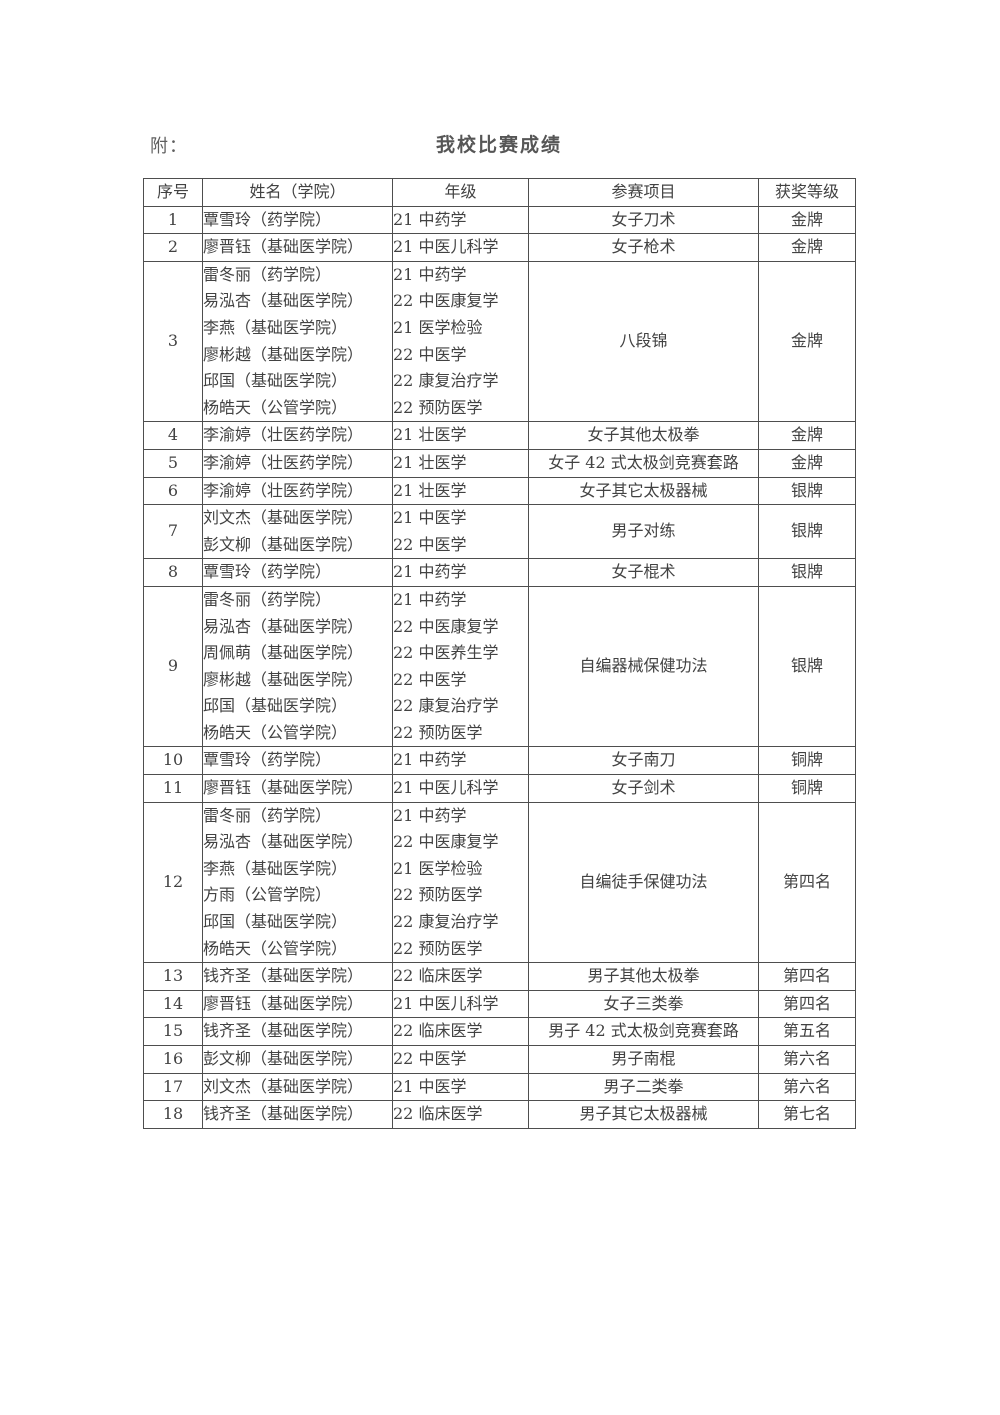 The width and height of the screenshot is (1000, 1415). Describe the element at coordinates (173, 1004) in the screenshot. I see `cell-no: 14` at that location.